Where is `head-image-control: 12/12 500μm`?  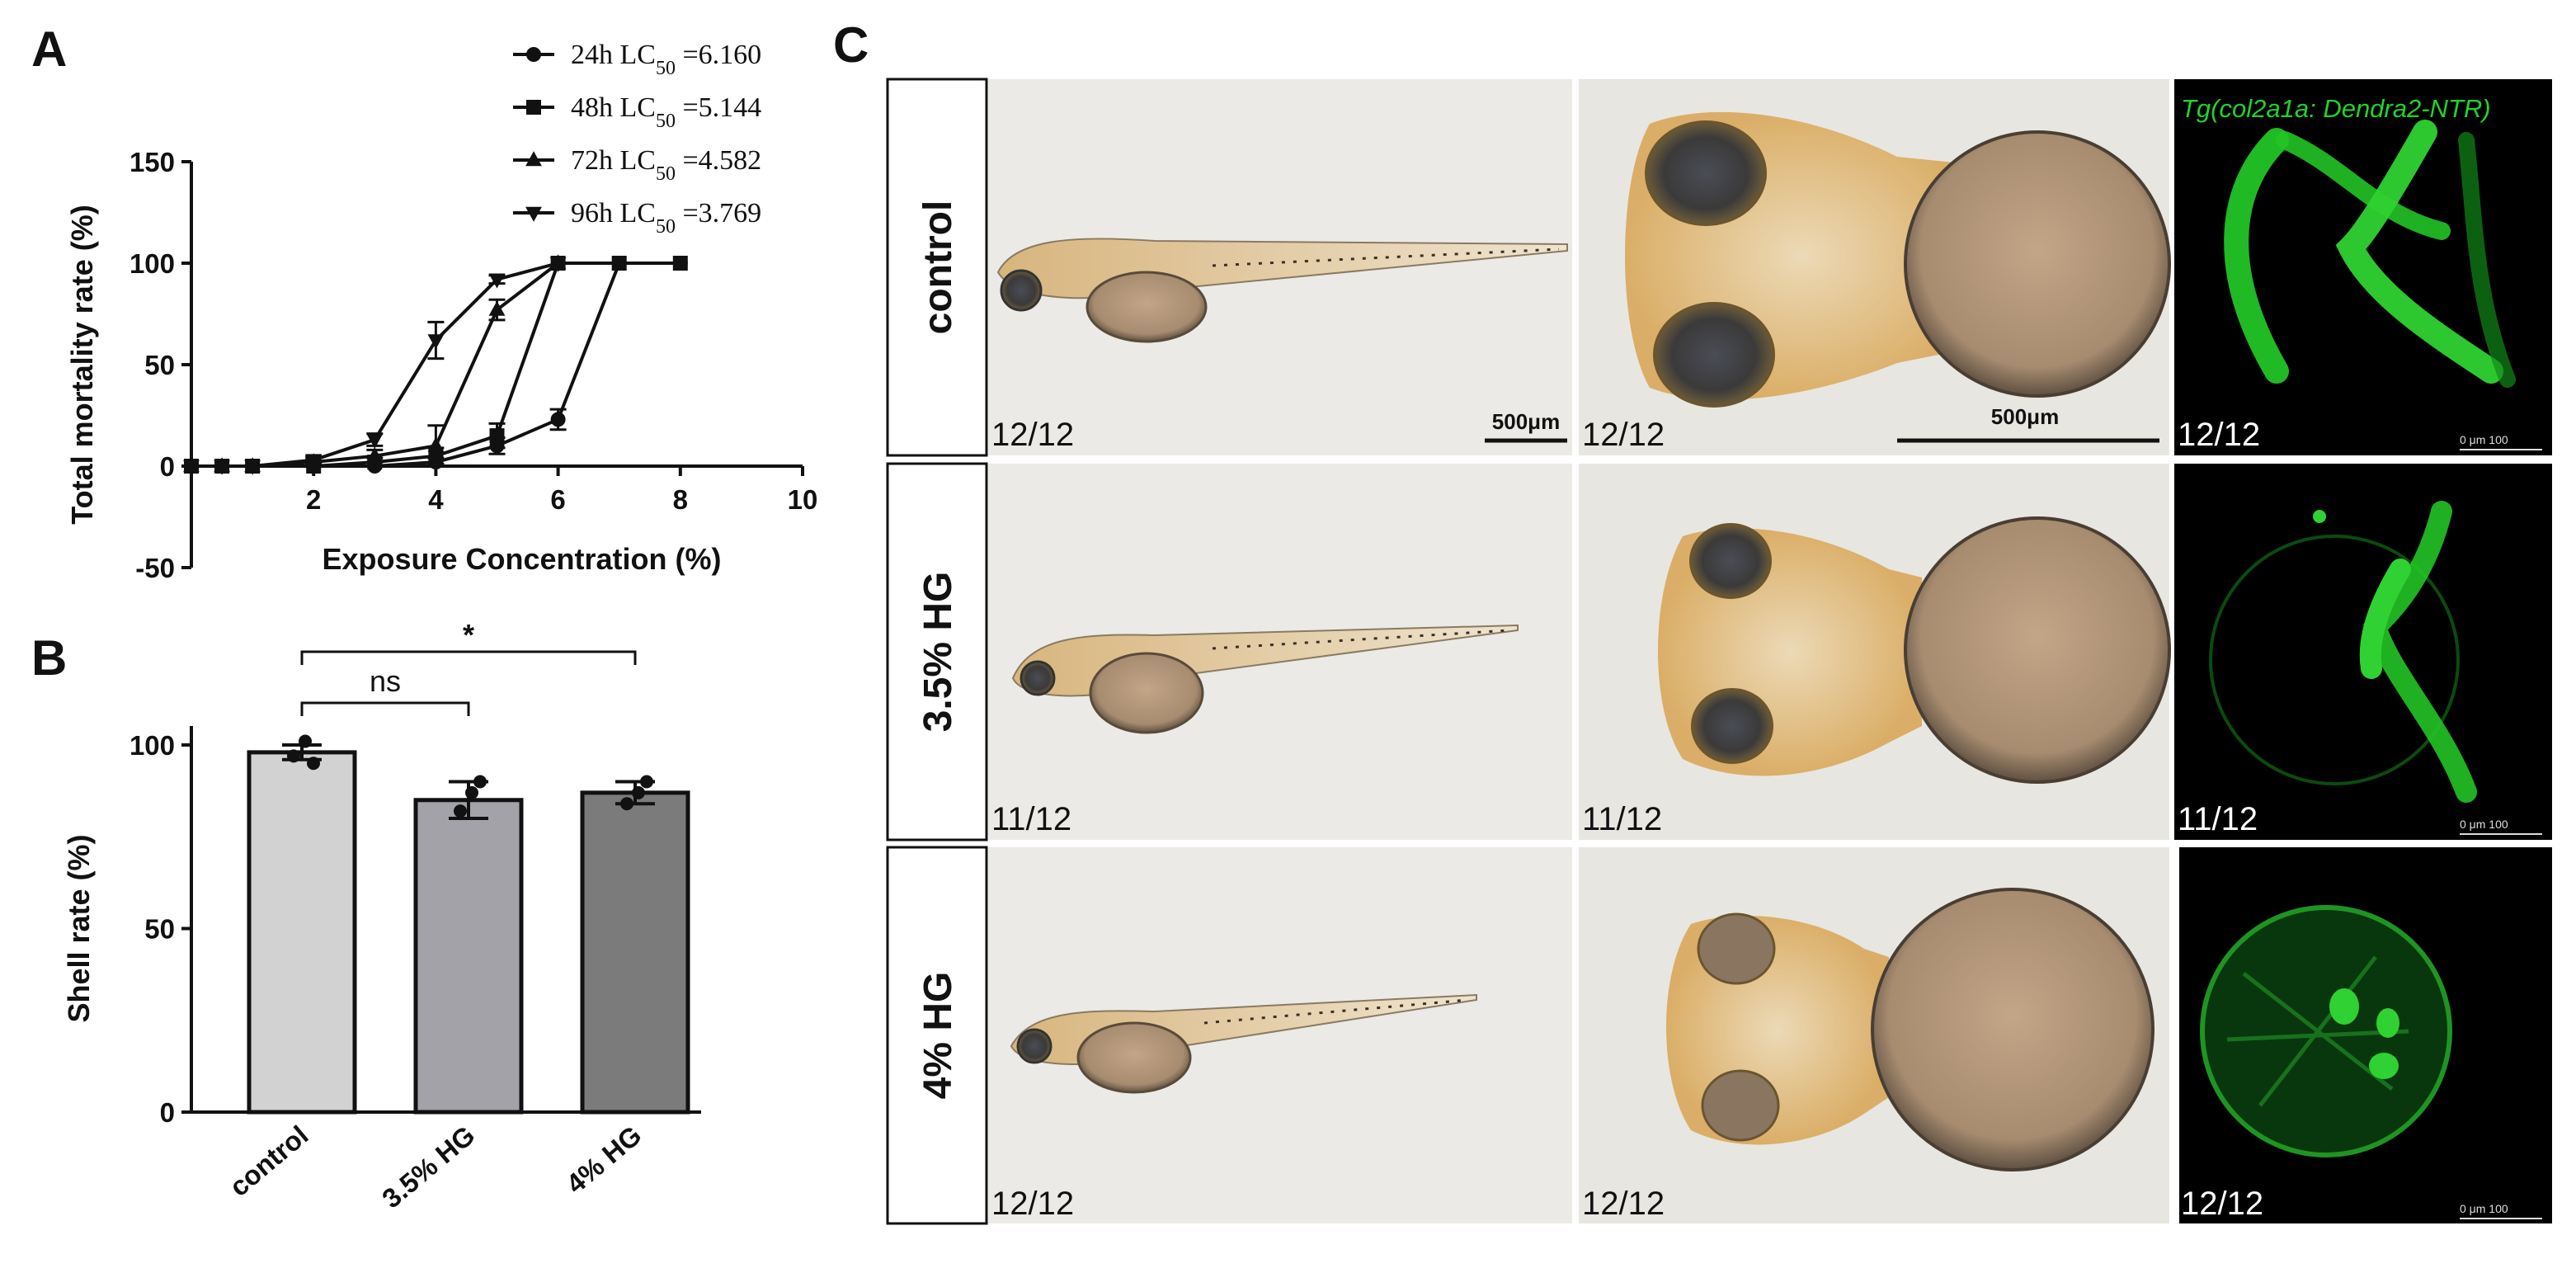
head-image-control: 12/12 500μm is located at coordinates (1875, 267).